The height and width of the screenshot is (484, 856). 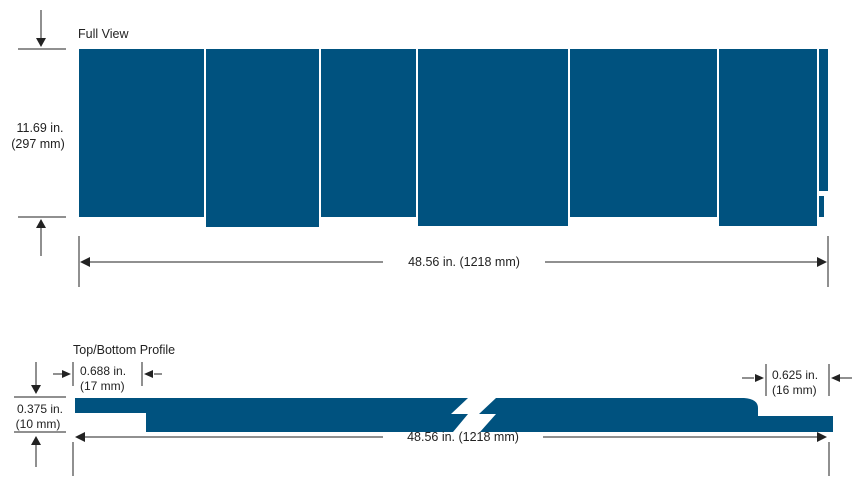 I want to click on width-dimension: 48.56 in. (1218 mm), so click(x=453, y=261).